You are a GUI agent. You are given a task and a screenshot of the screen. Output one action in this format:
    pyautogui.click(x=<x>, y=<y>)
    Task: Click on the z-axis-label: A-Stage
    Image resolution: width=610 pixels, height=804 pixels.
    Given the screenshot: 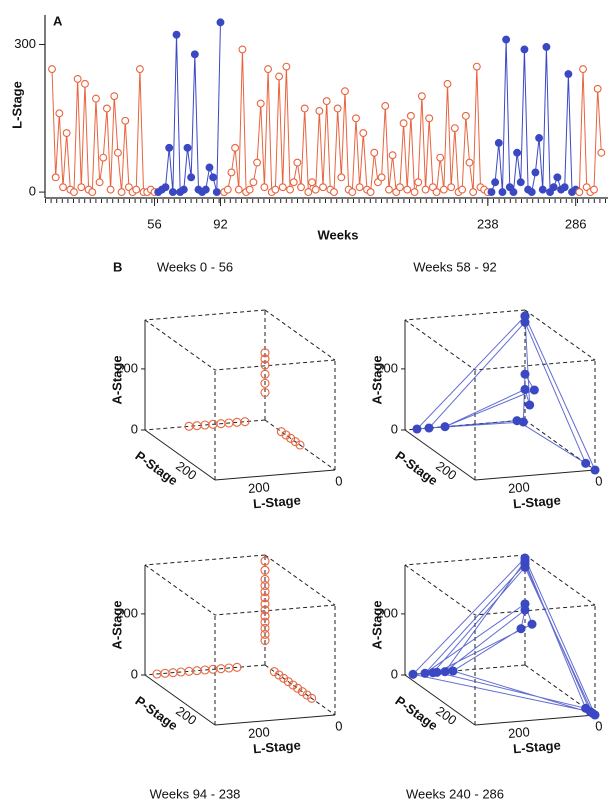 What is the action you would take?
    pyautogui.click(x=116, y=624)
    